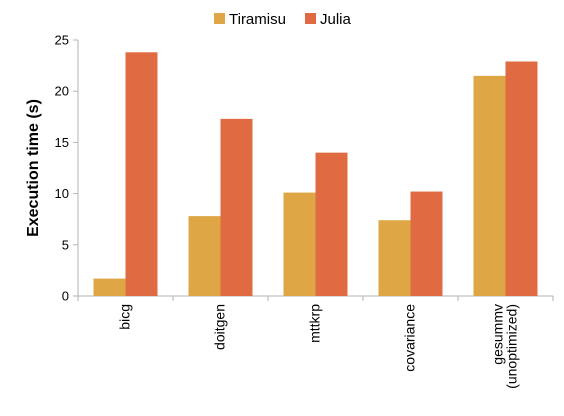 The height and width of the screenshot is (416, 564). Describe the element at coordinates (62, 193) in the screenshot. I see `y-tick-label: 10` at that location.